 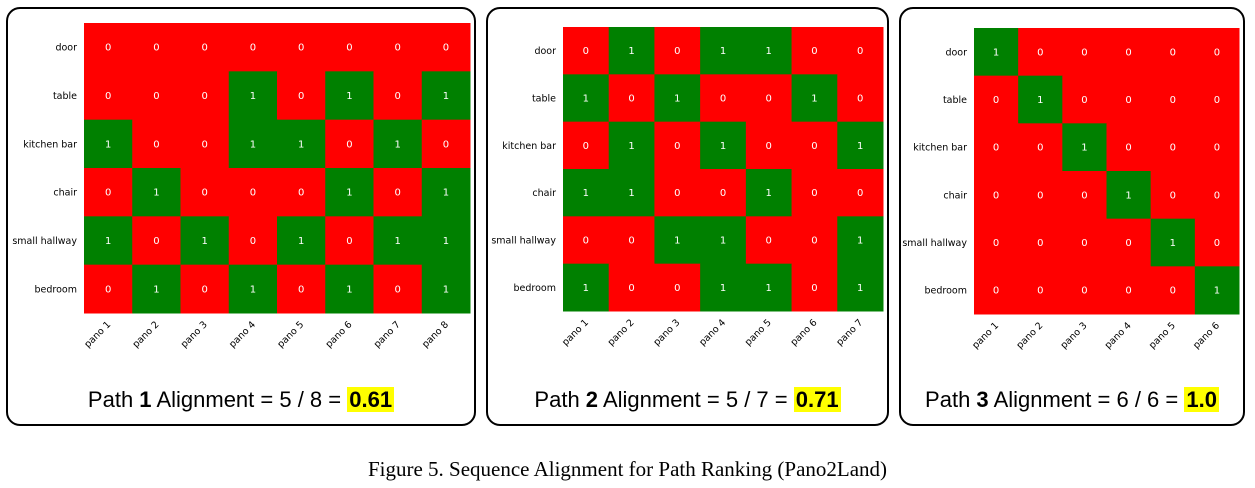 What do you see at coordinates (687, 400) in the screenshot?
I see `path-2-caption: Path 2 Alignment = 5 / 7 = 0.71` at bounding box center [687, 400].